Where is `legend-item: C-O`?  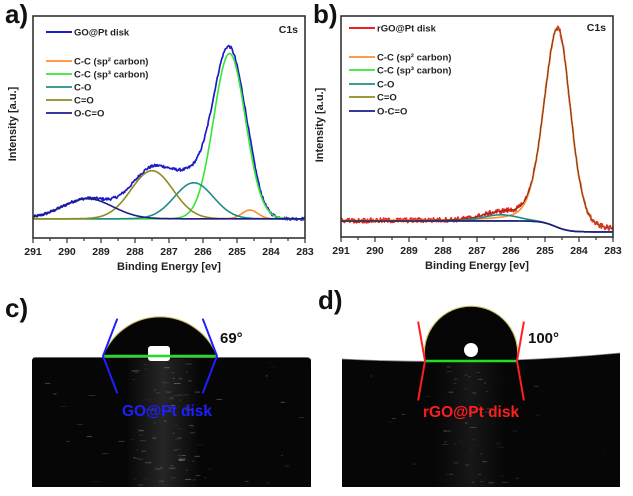 legend-item: C-O is located at coordinates (68, 88).